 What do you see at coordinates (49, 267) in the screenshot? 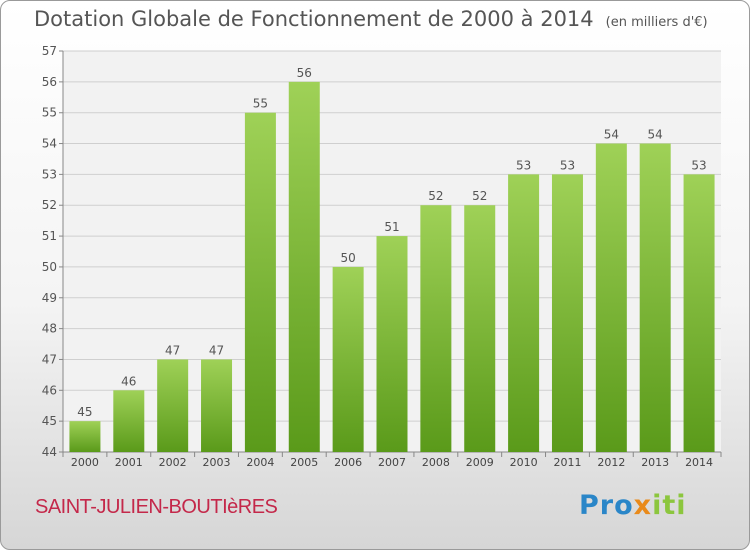
I see `y-tick-label: 50` at bounding box center [49, 267].